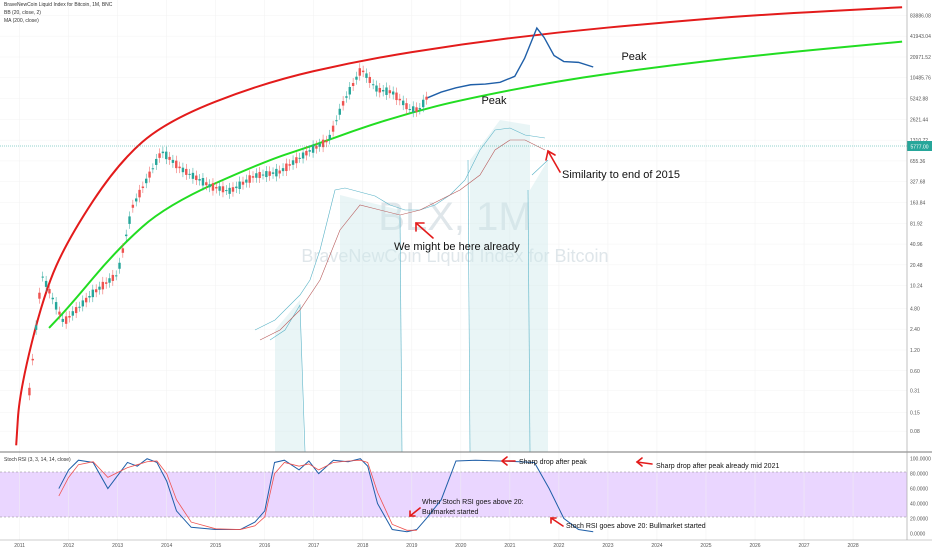  I want to click on y-tick-label: 1.20, so click(915, 351).